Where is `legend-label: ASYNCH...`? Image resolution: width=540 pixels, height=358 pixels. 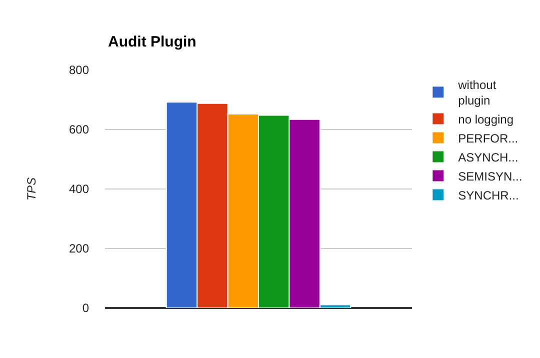 legend-label: ASYNCH... is located at coordinates (488, 157).